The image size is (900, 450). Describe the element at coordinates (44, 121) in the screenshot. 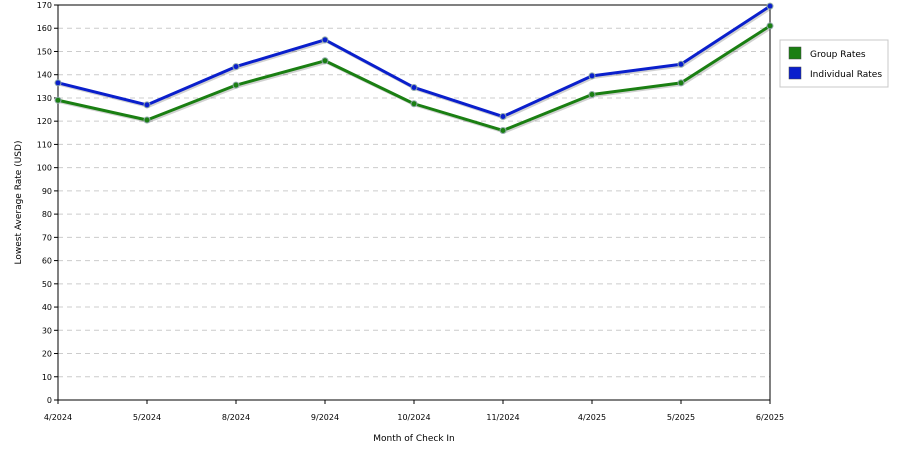

I see `y-tick-label: 120` at that location.